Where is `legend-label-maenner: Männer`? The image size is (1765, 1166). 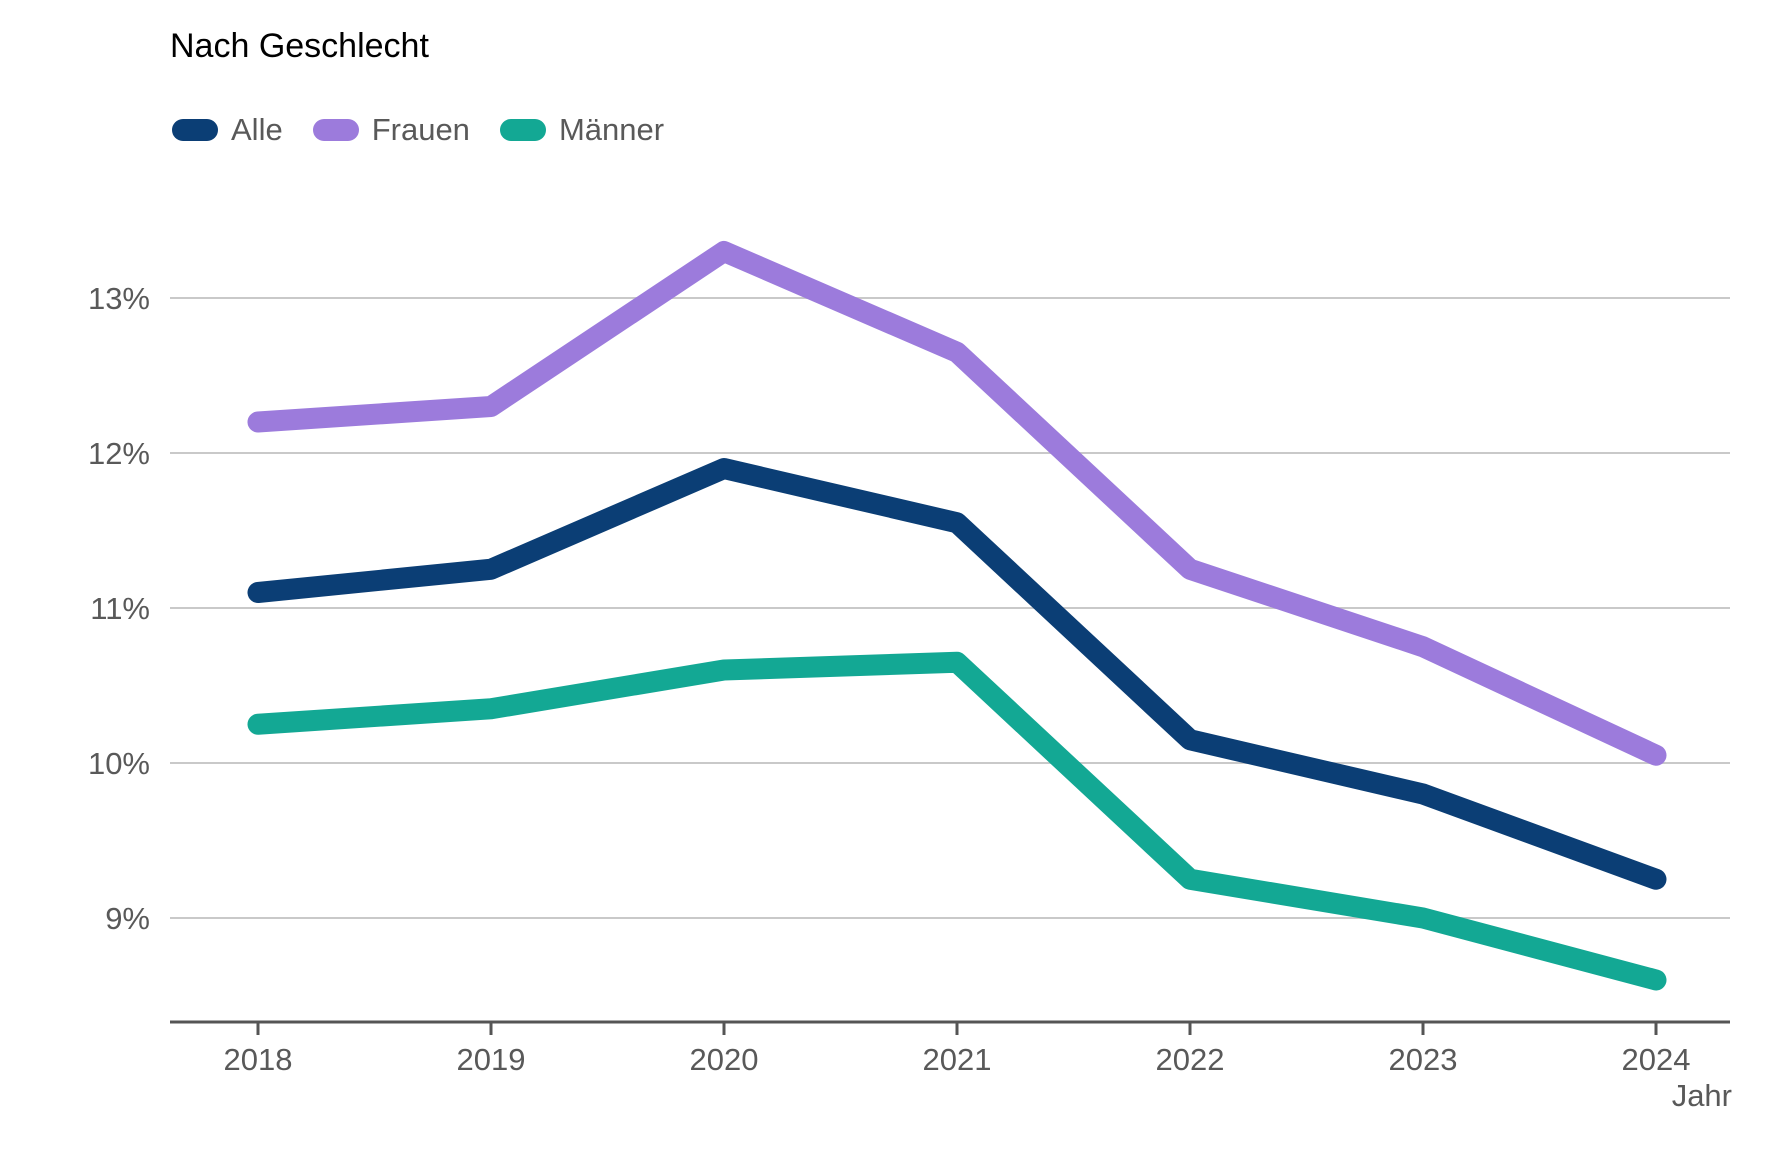 legend-label-maenner: Männer is located at coordinates (611, 129).